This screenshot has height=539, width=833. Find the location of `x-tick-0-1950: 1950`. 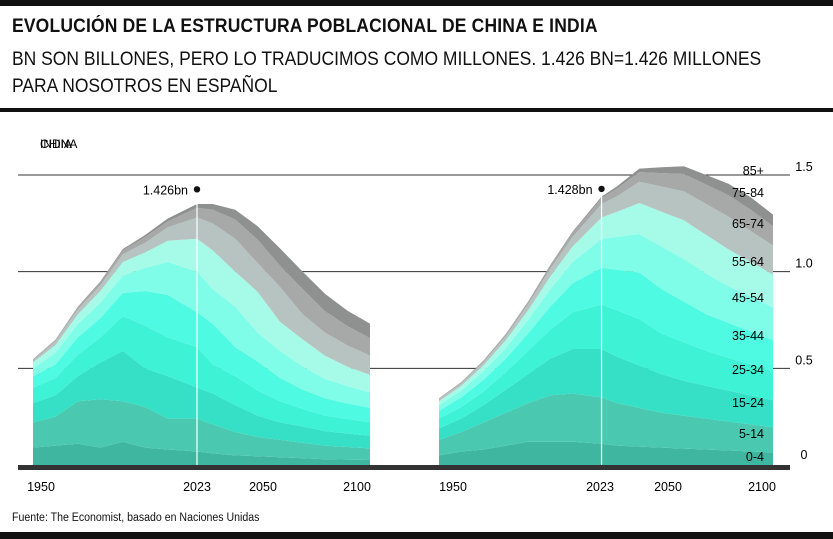

x-tick-0-1950: 1950 is located at coordinates (41, 487).